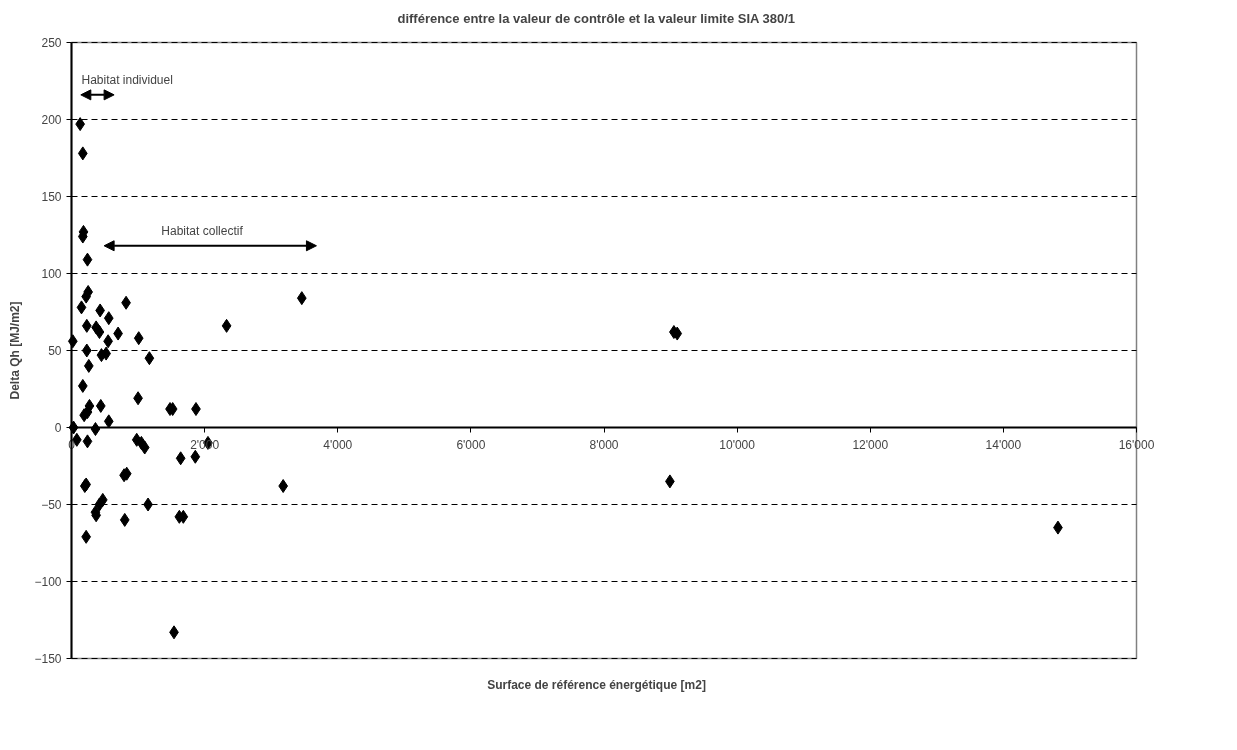  I want to click on y-tick-label: 0, so click(58, 428).